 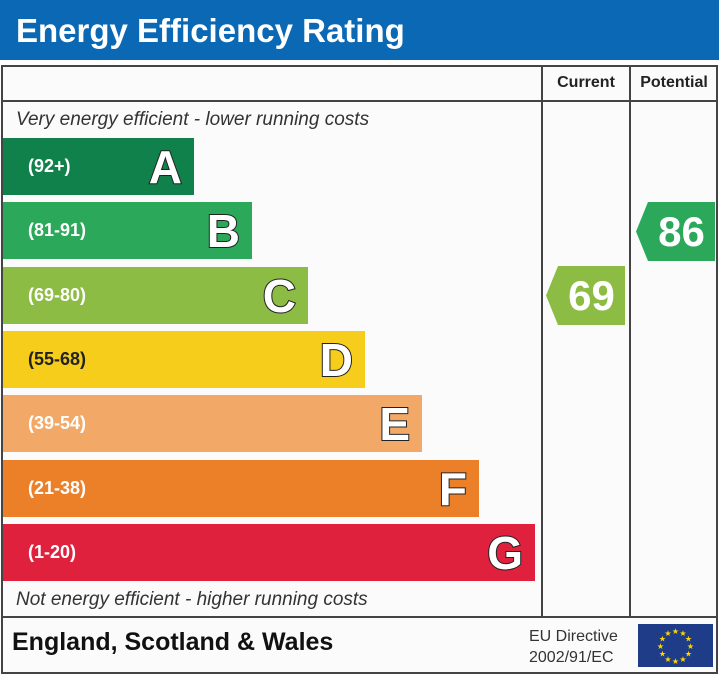 What do you see at coordinates (269, 552) in the screenshot?
I see `band-g: (1-20) G` at bounding box center [269, 552].